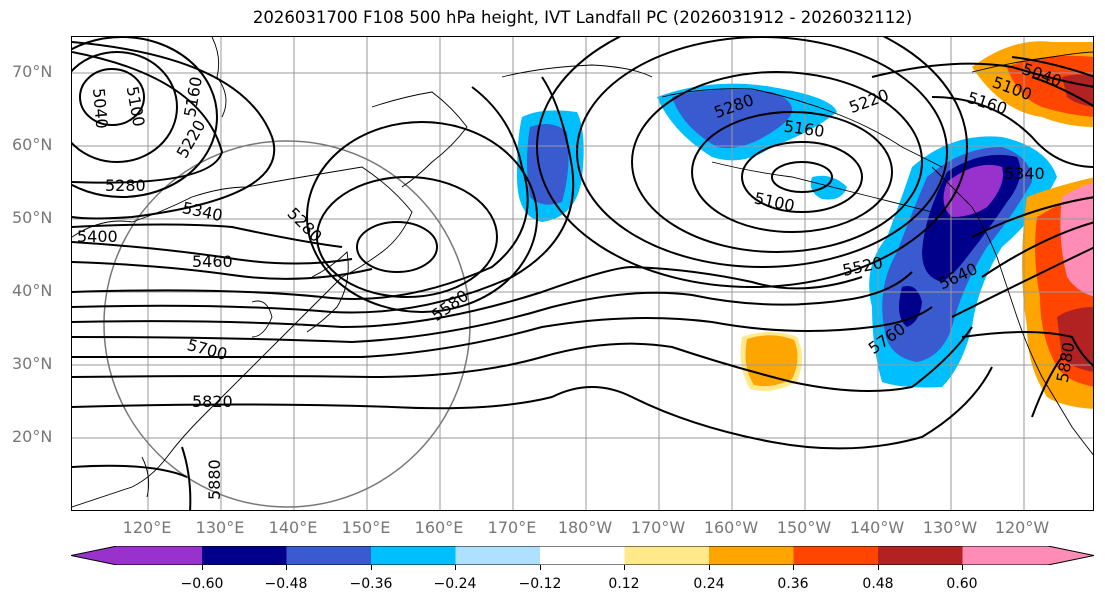 Image resolution: width=1105 pixels, height=604 pixels. What do you see at coordinates (32, 217) in the screenshot?
I see `lat-label: 50°N` at bounding box center [32, 217].